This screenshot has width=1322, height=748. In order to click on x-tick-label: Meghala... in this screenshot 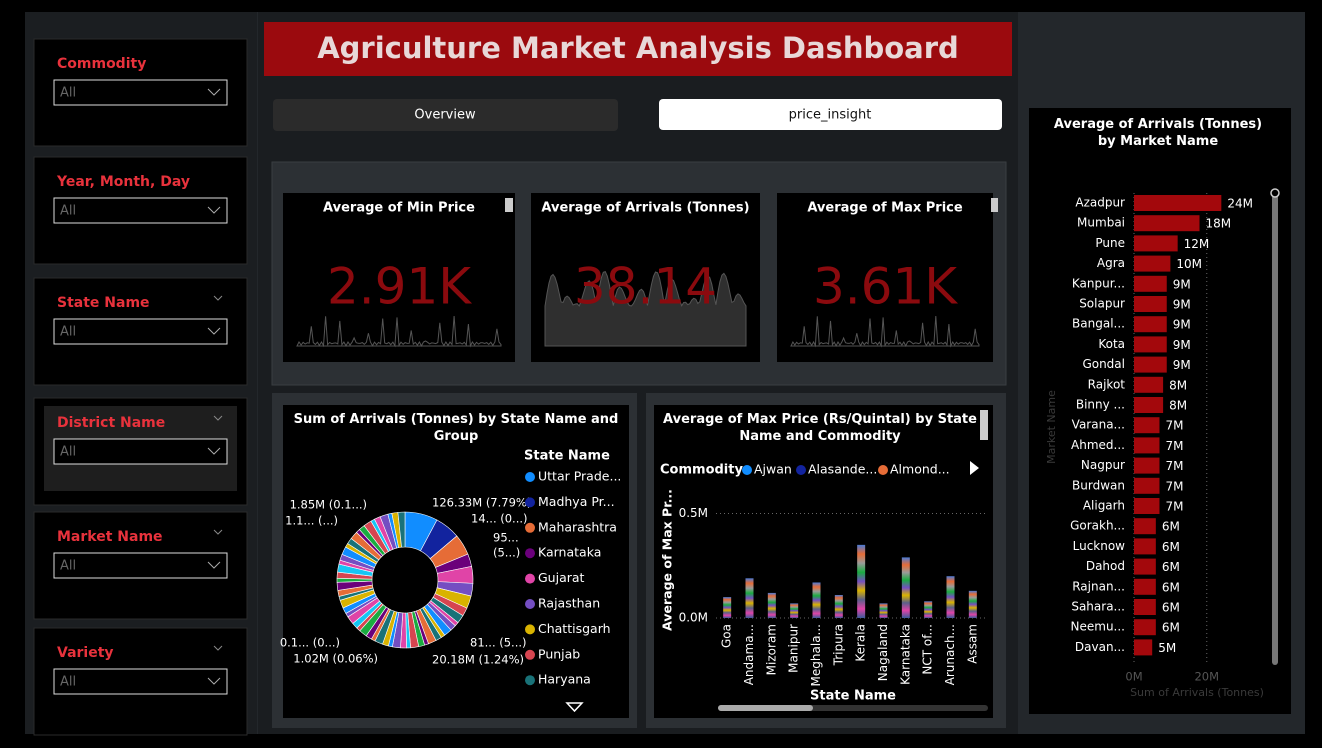, I will do `click(816, 655)`.